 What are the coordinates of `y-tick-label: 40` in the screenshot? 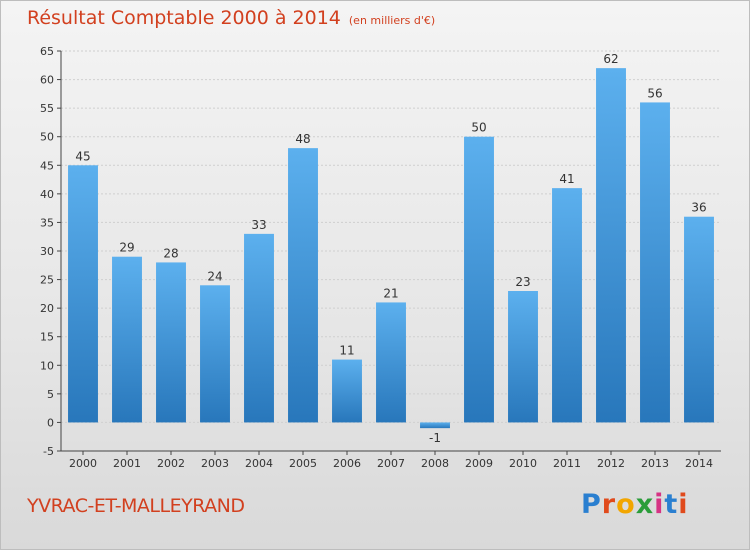 It's located at (47, 194).